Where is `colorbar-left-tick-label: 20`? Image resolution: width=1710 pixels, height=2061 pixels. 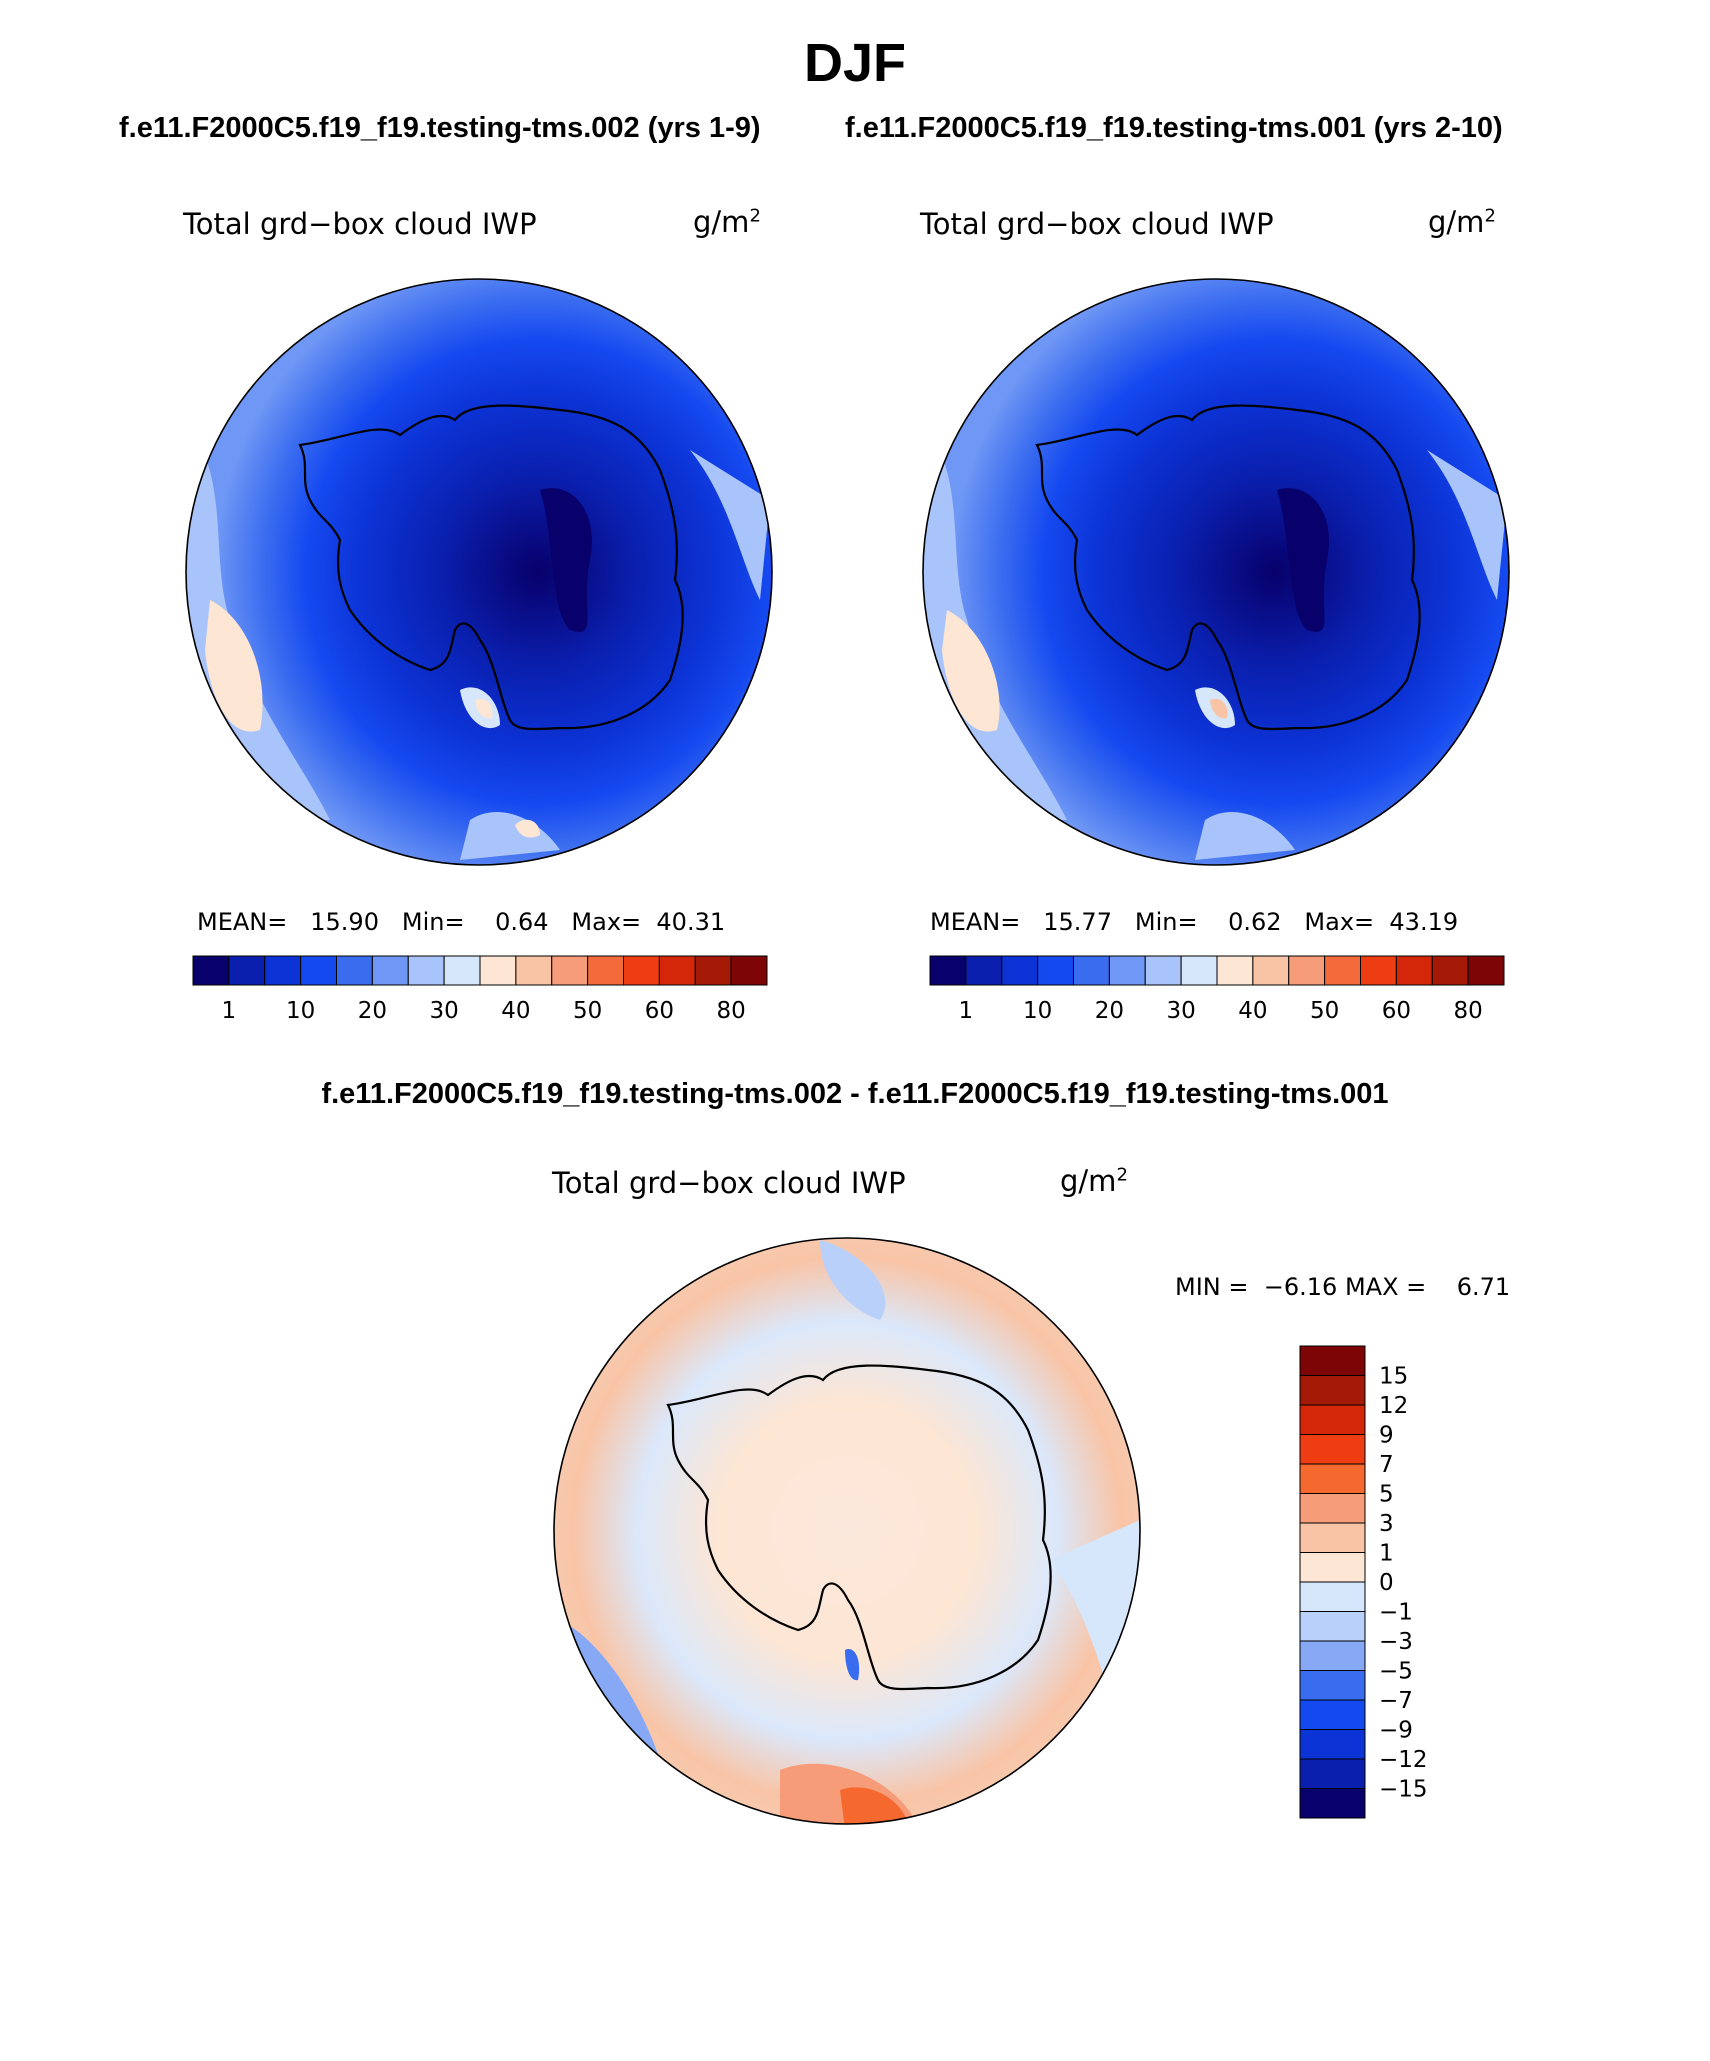 colorbar-left-tick-label: 20 is located at coordinates (372, 1011).